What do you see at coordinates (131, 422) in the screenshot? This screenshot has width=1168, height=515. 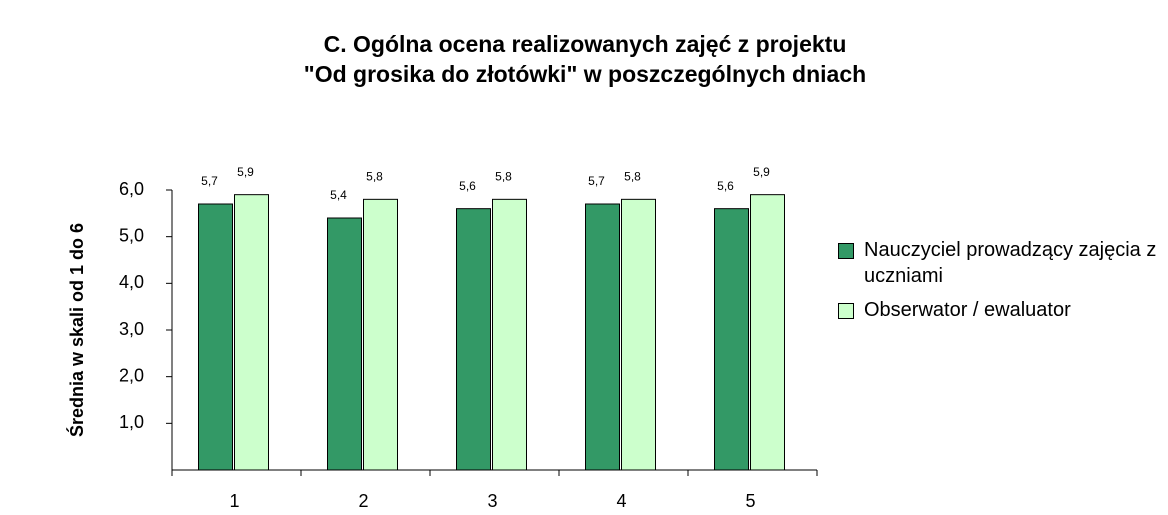 I see `y-tick-label: 1,0` at bounding box center [131, 422].